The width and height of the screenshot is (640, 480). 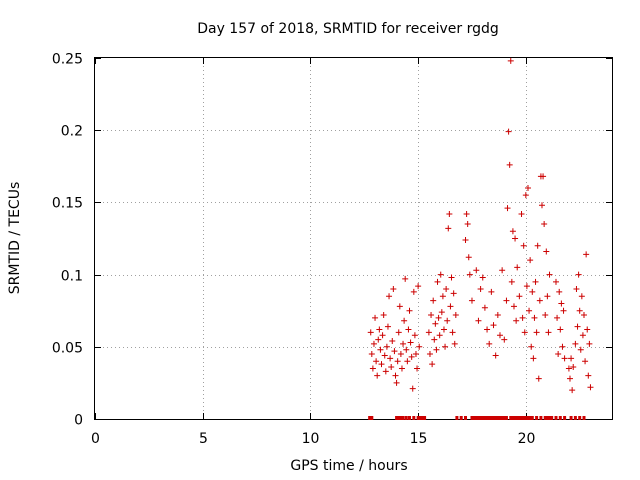 What do you see at coordinates (203, 439) in the screenshot?
I see `x-tick-label: 5` at bounding box center [203, 439].